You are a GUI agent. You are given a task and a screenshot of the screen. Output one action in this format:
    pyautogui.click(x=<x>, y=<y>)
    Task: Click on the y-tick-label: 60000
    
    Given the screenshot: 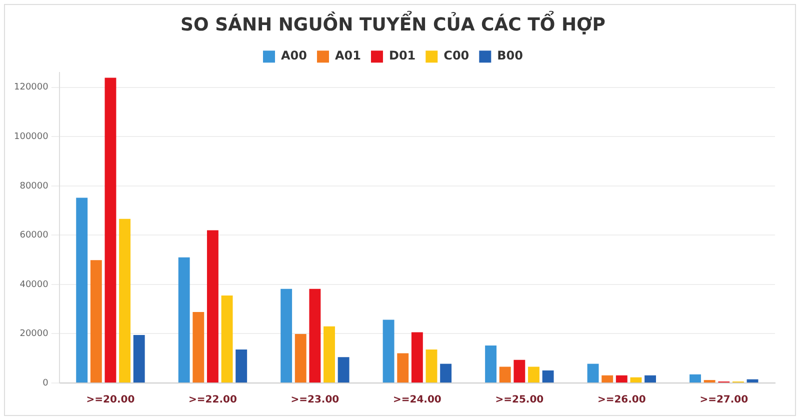 What is the action you would take?
    pyautogui.click(x=34, y=235)
    